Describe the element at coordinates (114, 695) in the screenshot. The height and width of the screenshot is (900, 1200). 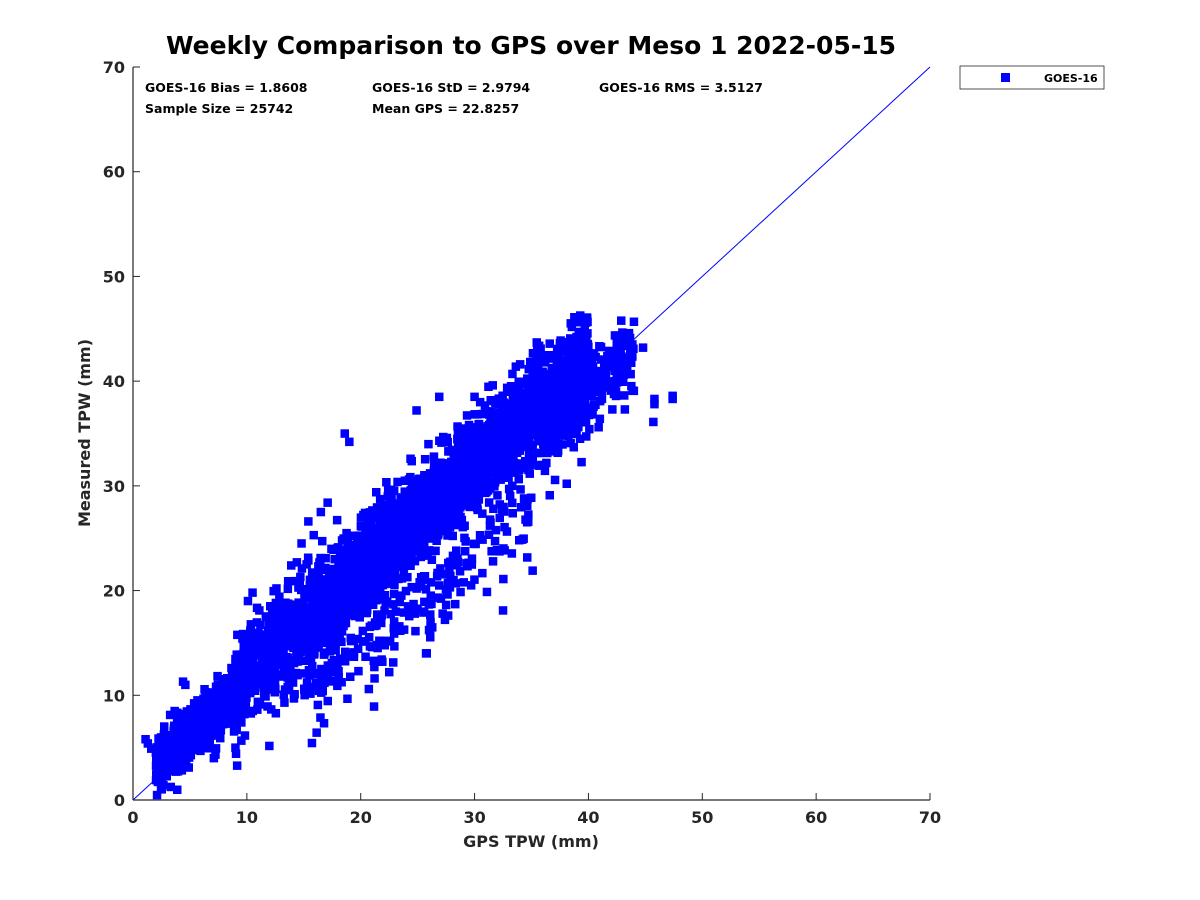
I see `y-tick-label: 10` at that location.